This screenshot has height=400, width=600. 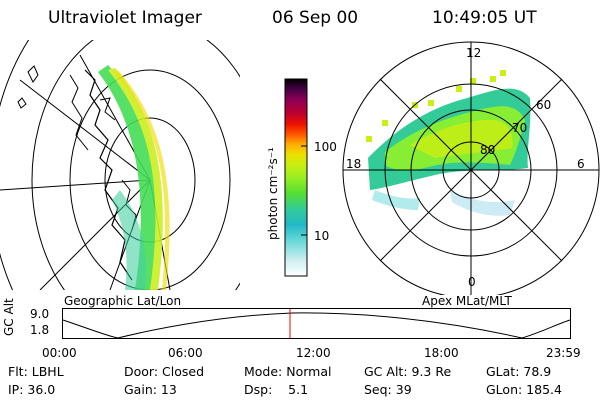 I want to click on colorbar-tick-10: 10, so click(x=322, y=236).